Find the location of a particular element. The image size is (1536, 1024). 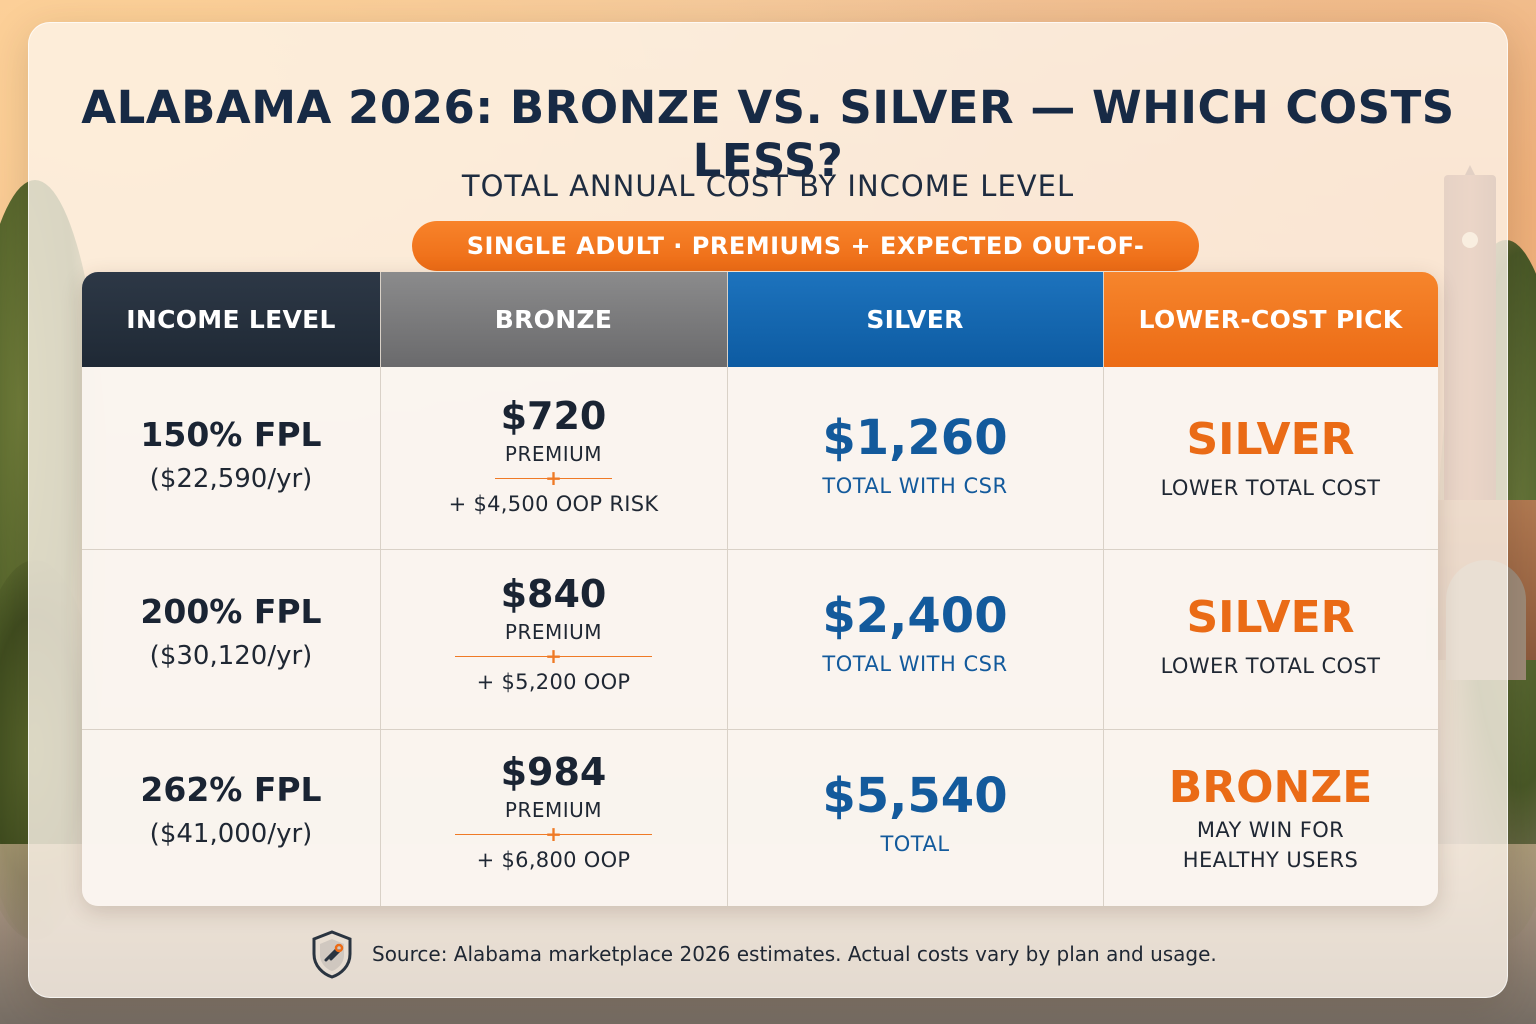

income-percent: 200% FPL is located at coordinates (231, 611).